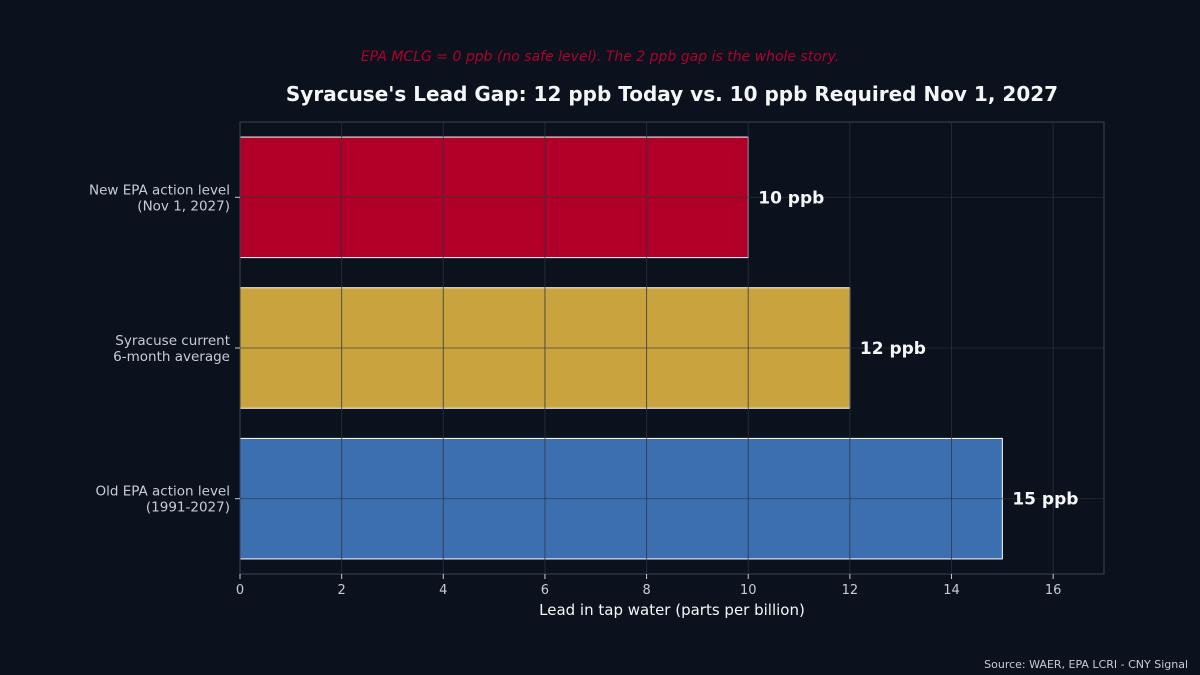  I want to click on x-tick-label-2: 4, so click(443, 590).